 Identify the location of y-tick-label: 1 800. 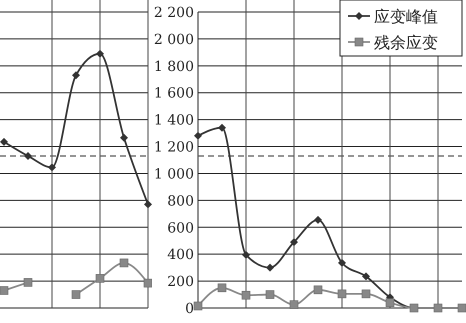
(174, 66).